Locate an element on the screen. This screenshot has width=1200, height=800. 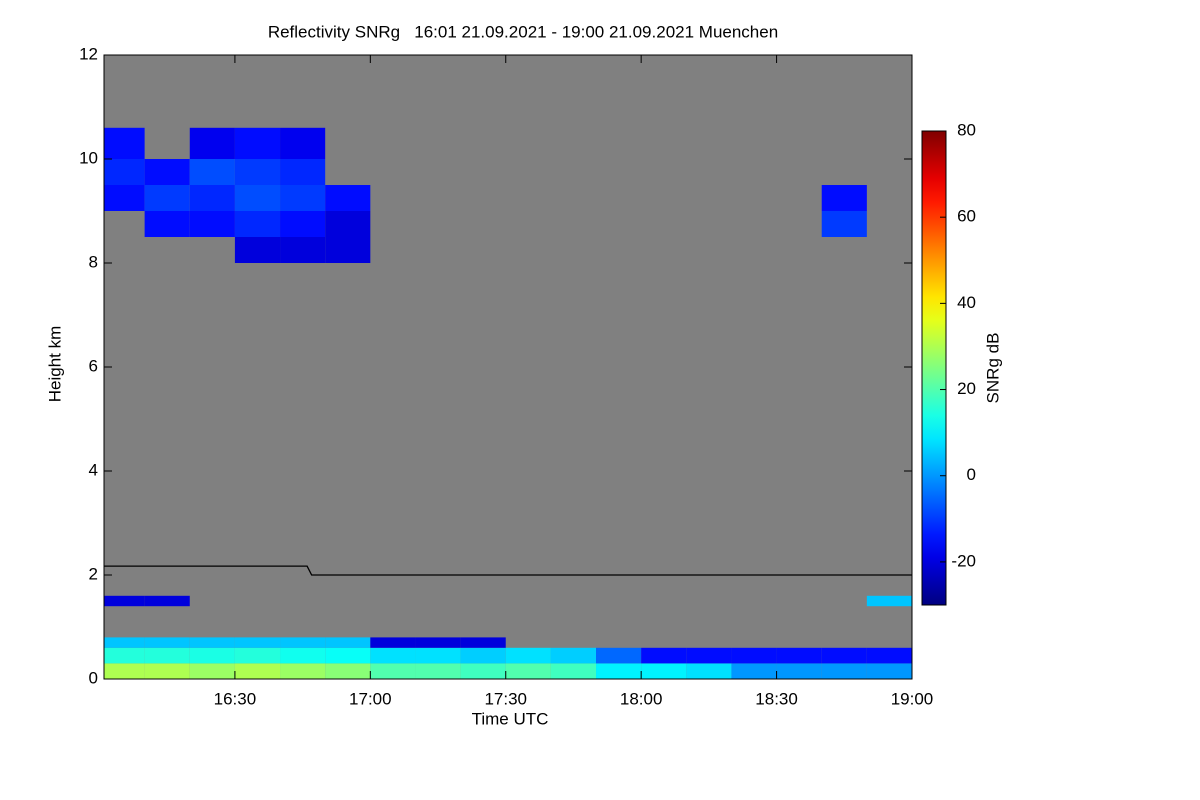
y-axis-label: Height km is located at coordinates (54, 364).